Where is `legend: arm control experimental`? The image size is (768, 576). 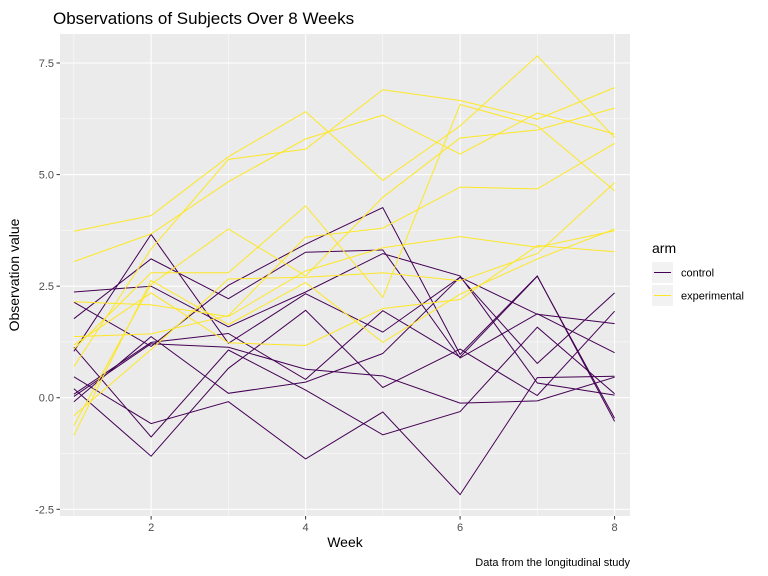
legend: arm control experimental is located at coordinates (698, 273).